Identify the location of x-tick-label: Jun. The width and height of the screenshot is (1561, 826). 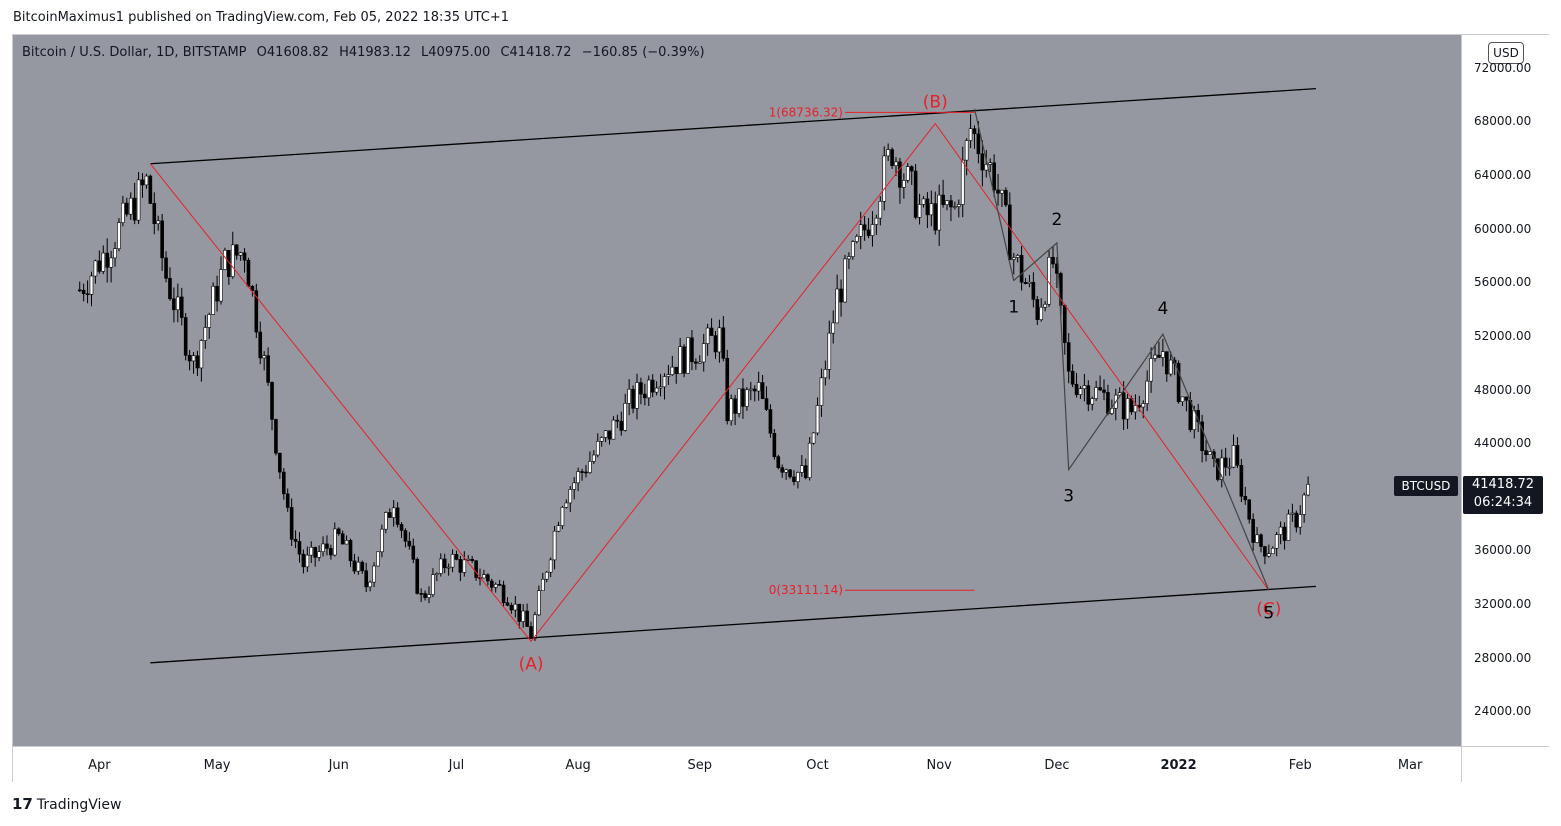
(338, 765).